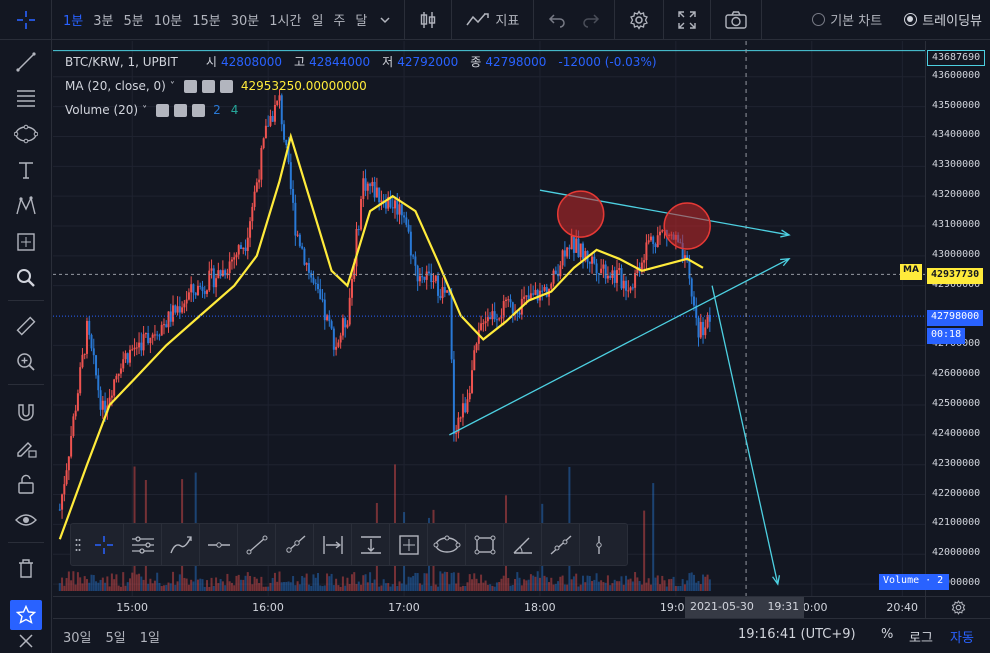 The height and width of the screenshot is (653, 990). Describe the element at coordinates (180, 544) in the screenshot. I see `brush-tool` at that location.